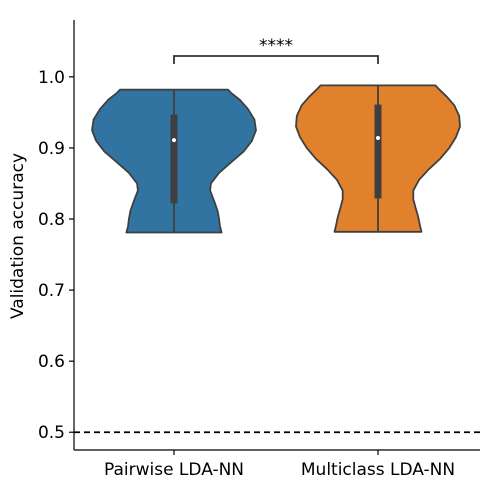 This screenshot has width=500, height=500. I want to click on x-tick-label: Multiclass LDA-NN, so click(378, 470).